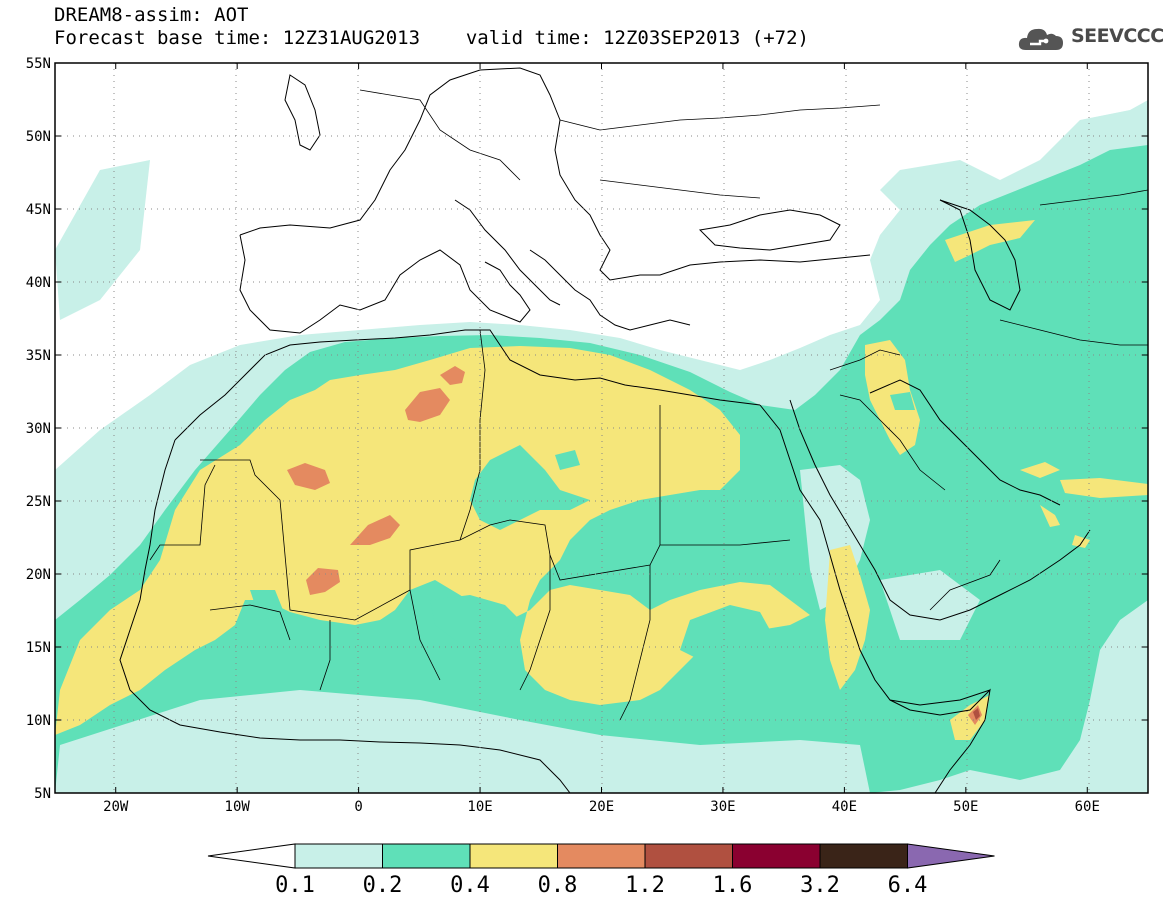 This screenshot has width=1165, height=905. What do you see at coordinates (295, 885) in the screenshot?
I see `colorbar-level-label: 0.1` at bounding box center [295, 885].